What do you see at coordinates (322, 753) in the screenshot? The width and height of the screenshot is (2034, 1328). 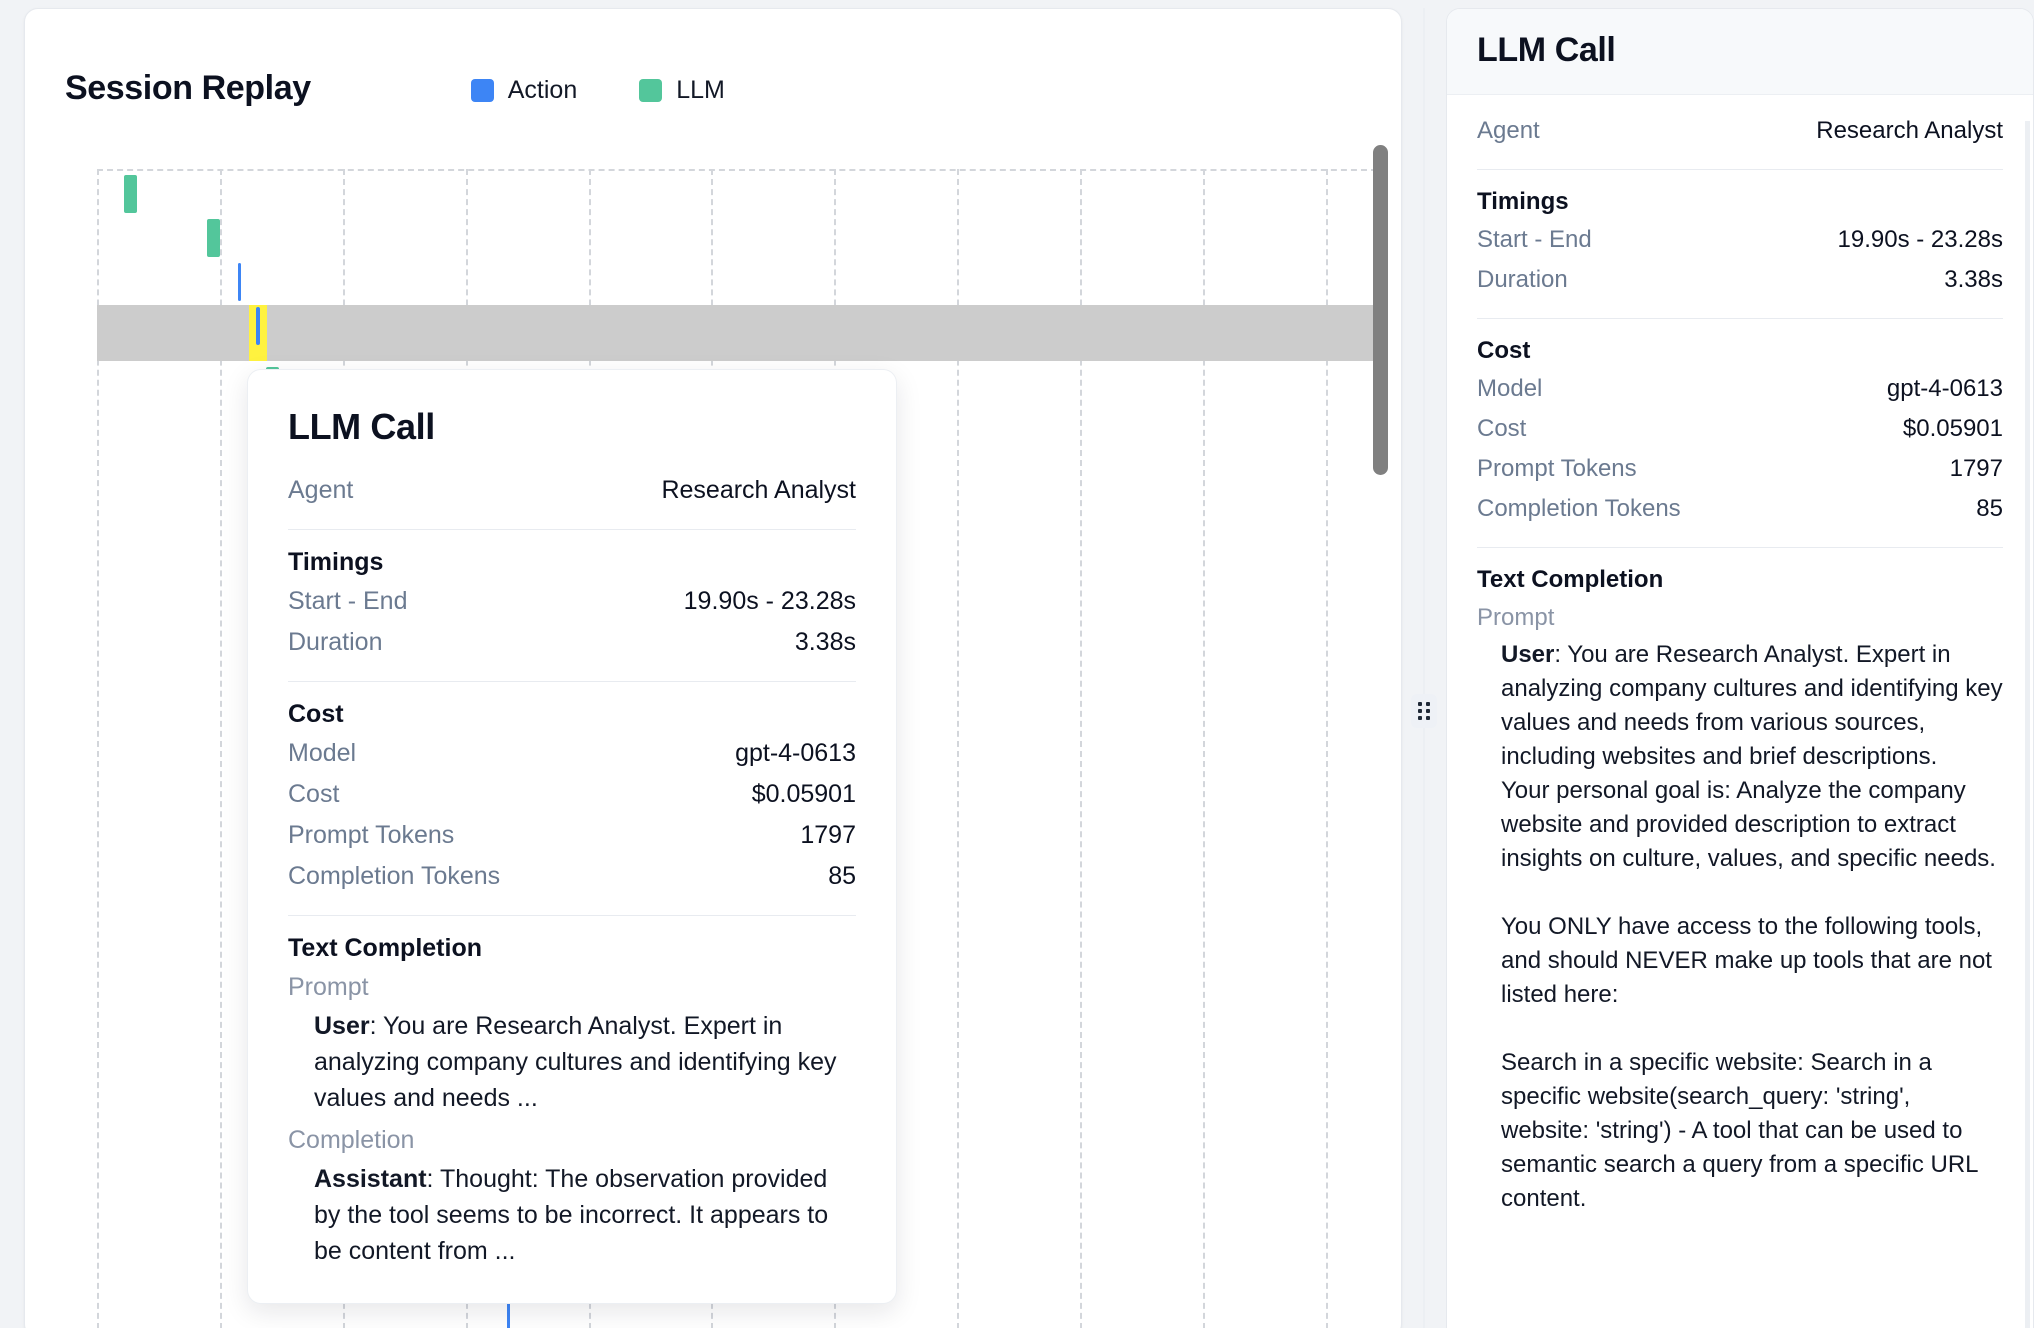 I see `tooltip-model-label: Model` at bounding box center [322, 753].